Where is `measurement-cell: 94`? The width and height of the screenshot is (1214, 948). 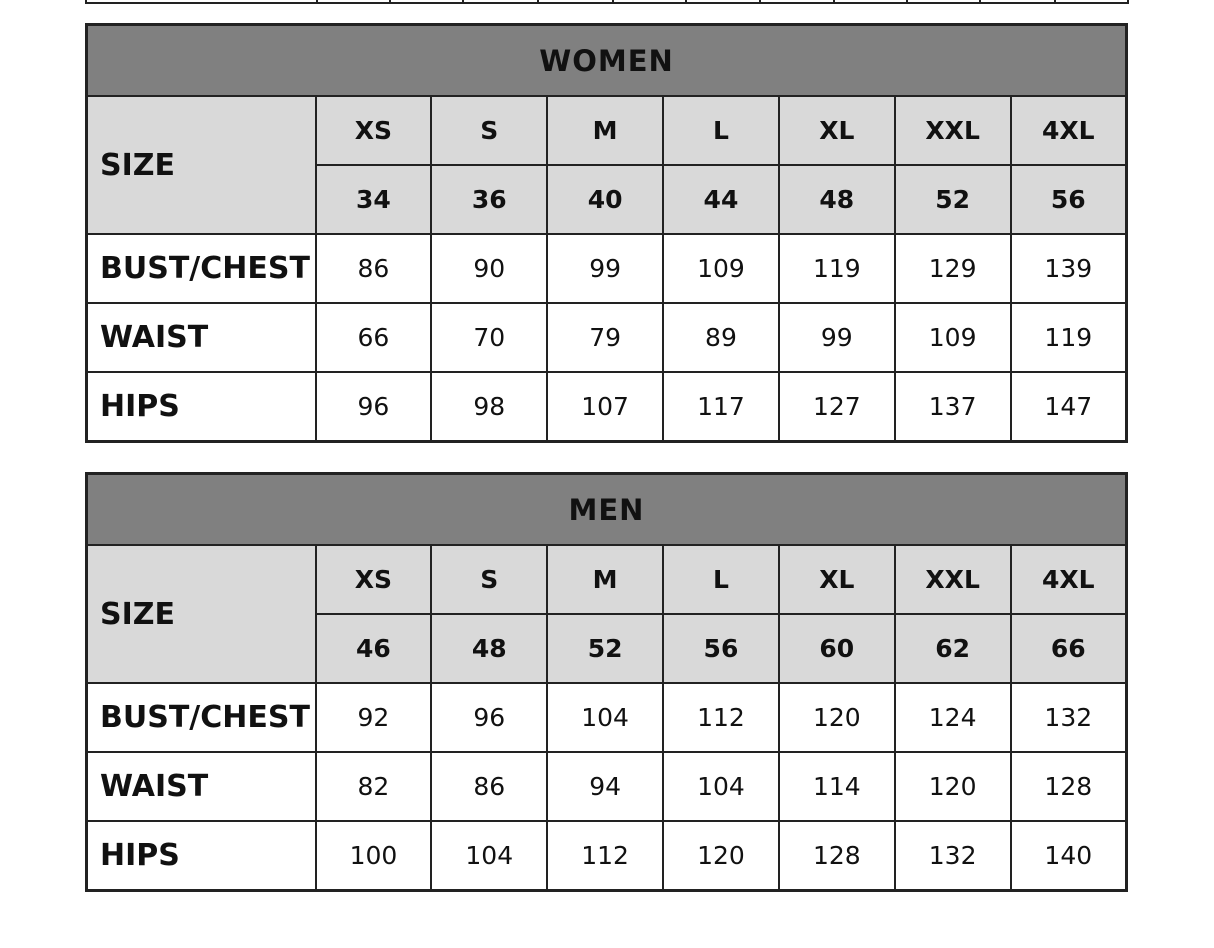
measurement-cell: 94 is located at coordinates (605, 786).